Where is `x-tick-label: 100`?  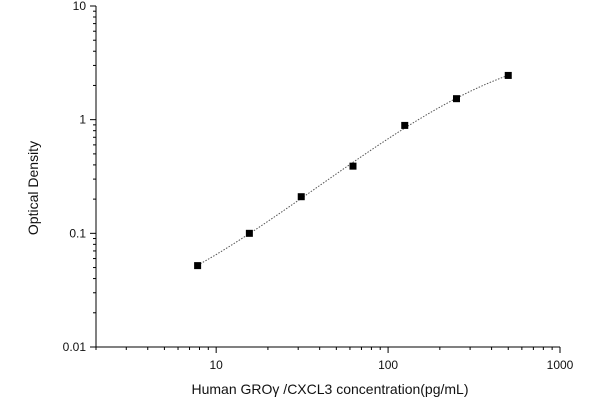 x-tick-label: 100 is located at coordinates (388, 365).